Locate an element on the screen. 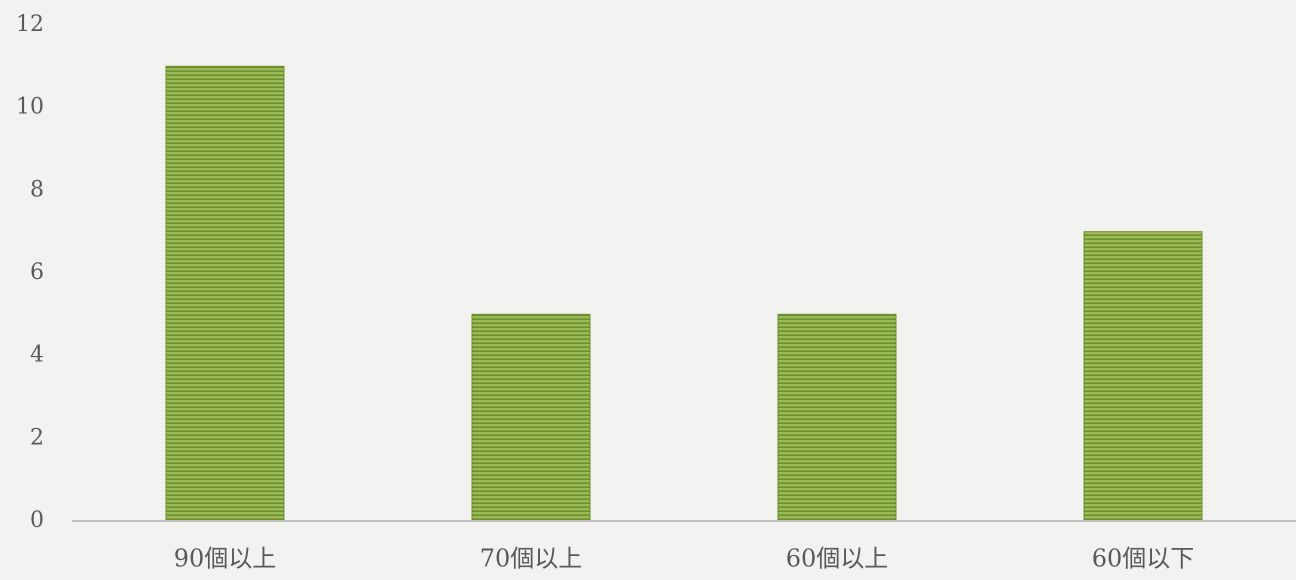 The width and height of the screenshot is (1296, 580). x-category-label: 70個以上 is located at coordinates (531, 559).